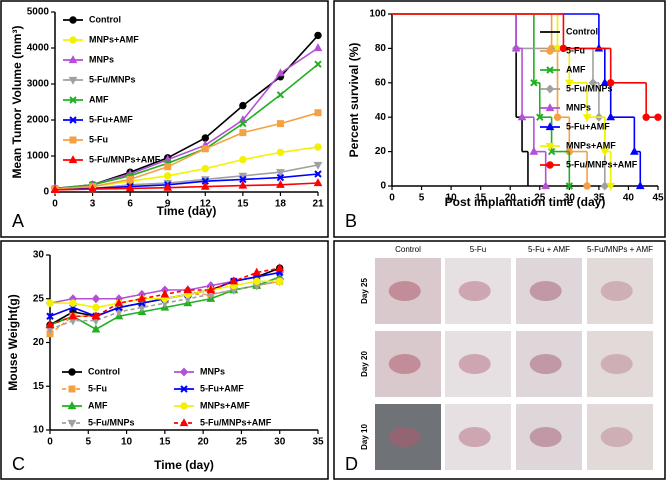  Describe the element at coordinates (588, 126) in the screenshot. I see `legend-label: 5-Fu+AMF` at that location.